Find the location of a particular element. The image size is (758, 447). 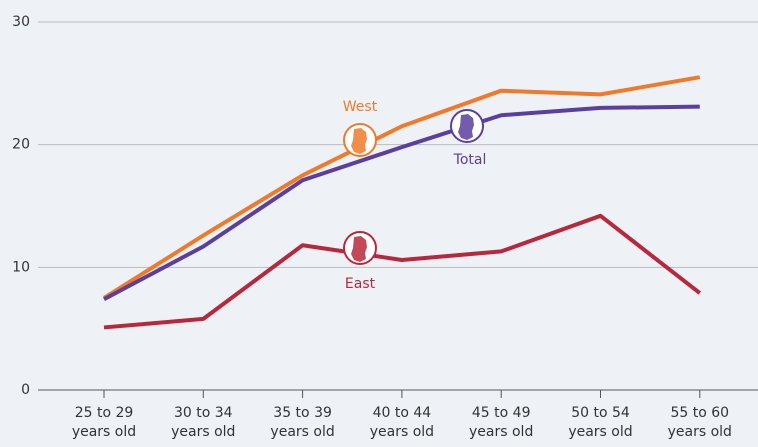

x-tick-label: 35 to 39 years old is located at coordinates (302, 422).